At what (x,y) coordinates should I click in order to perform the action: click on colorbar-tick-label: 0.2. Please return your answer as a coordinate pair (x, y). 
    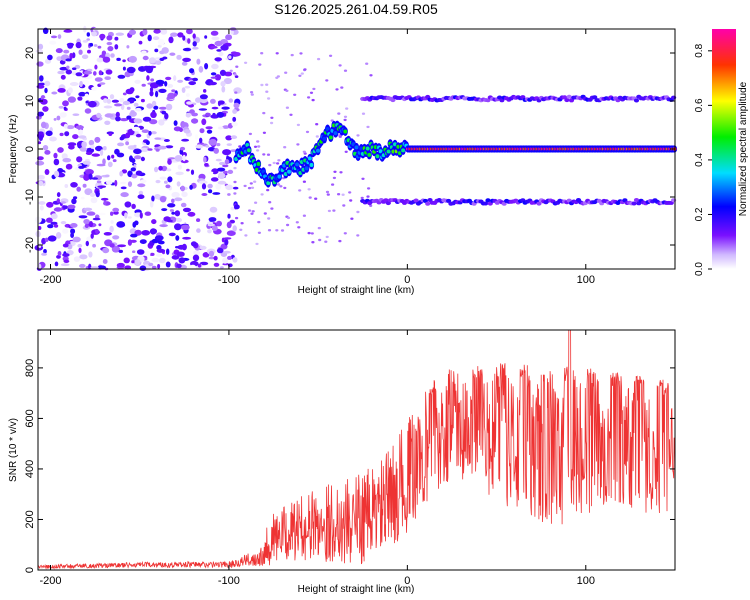
    Looking at the image, I should click on (699, 214).